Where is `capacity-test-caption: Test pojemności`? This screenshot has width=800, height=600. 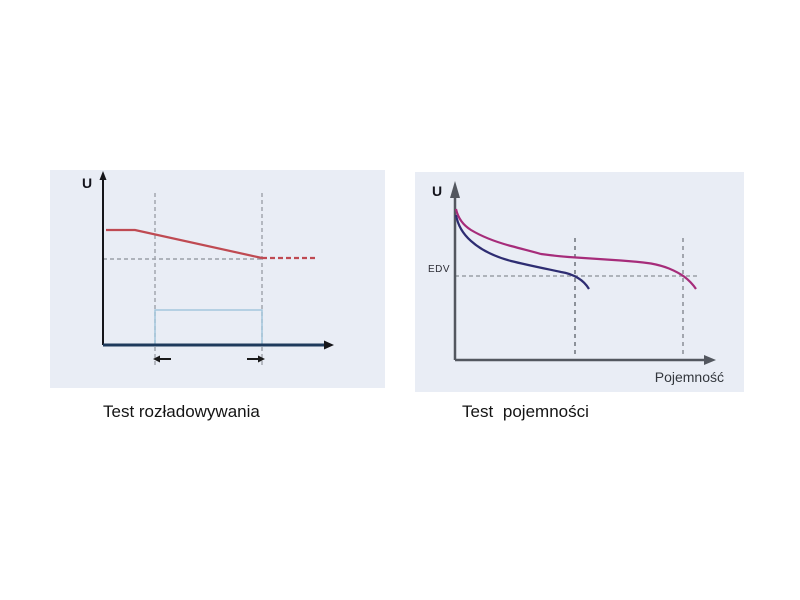 capacity-test-caption: Test pojemności is located at coordinates (525, 411).